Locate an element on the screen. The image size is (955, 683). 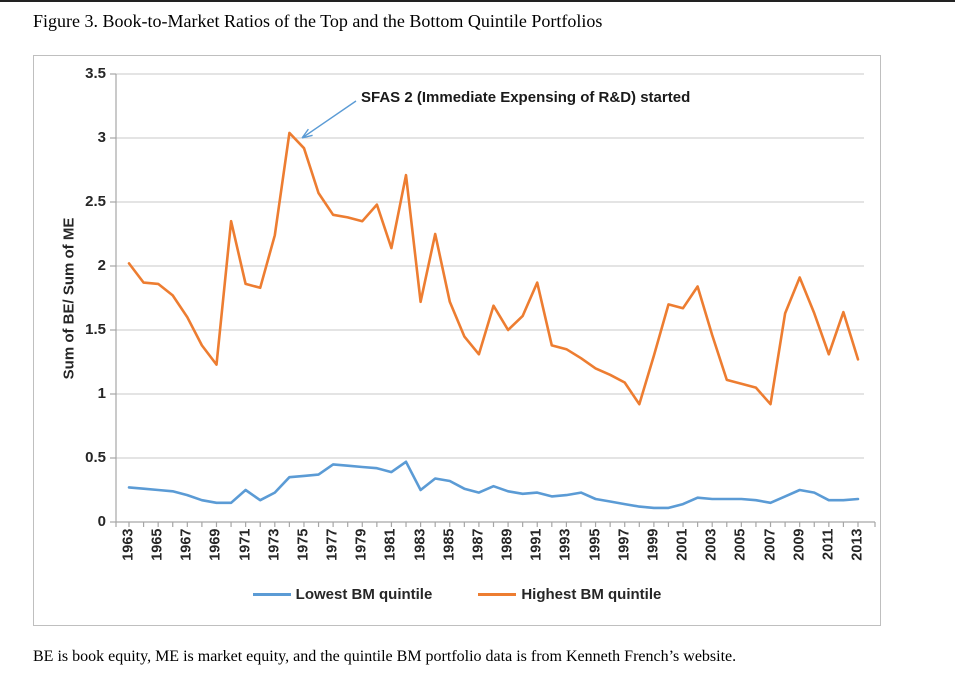
legend: Lowest BM quintile Highest BM quintile is located at coordinates (457, 594).